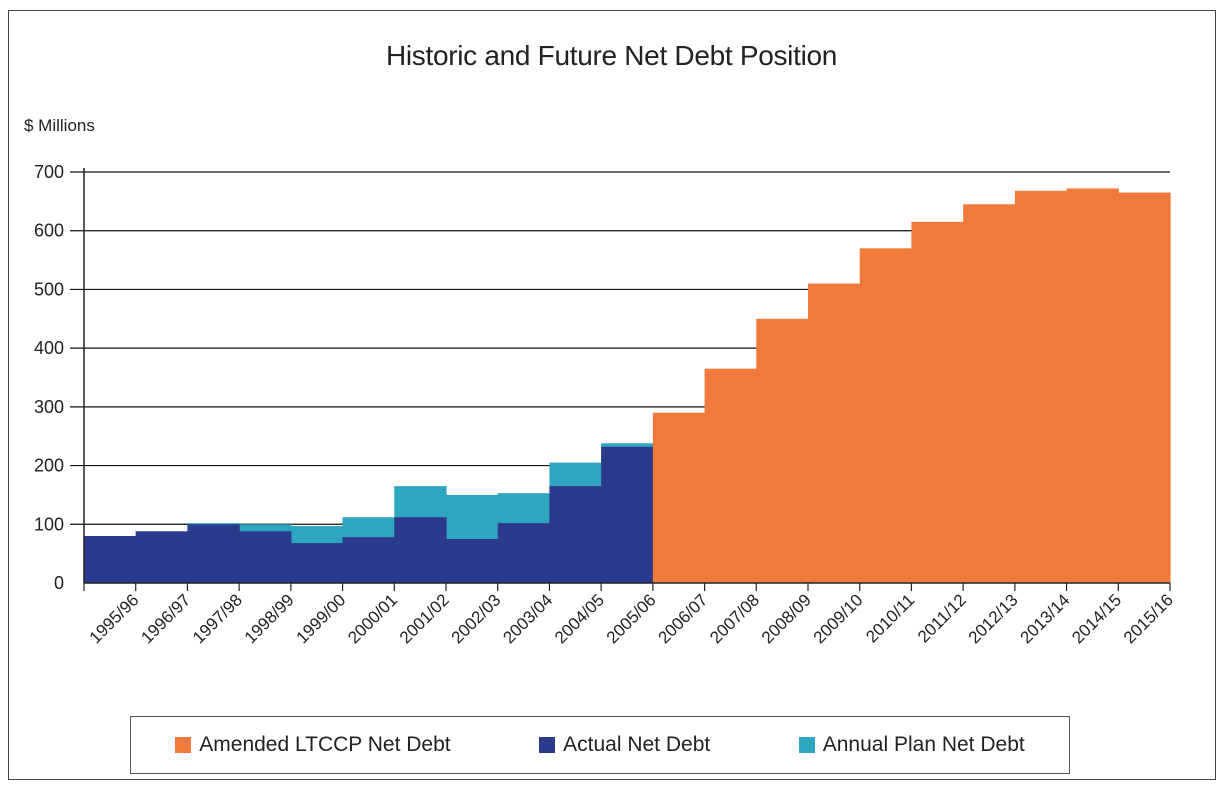  What do you see at coordinates (611, 55) in the screenshot?
I see `chart-title: Historic and Future Net Debt Position` at bounding box center [611, 55].